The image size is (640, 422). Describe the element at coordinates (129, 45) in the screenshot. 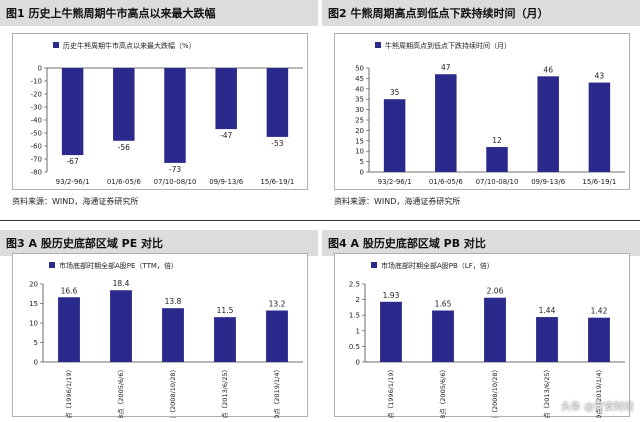

I see `legend-label: 历史牛熊周期牛市高点以来最大跌幅（%）` at that location.